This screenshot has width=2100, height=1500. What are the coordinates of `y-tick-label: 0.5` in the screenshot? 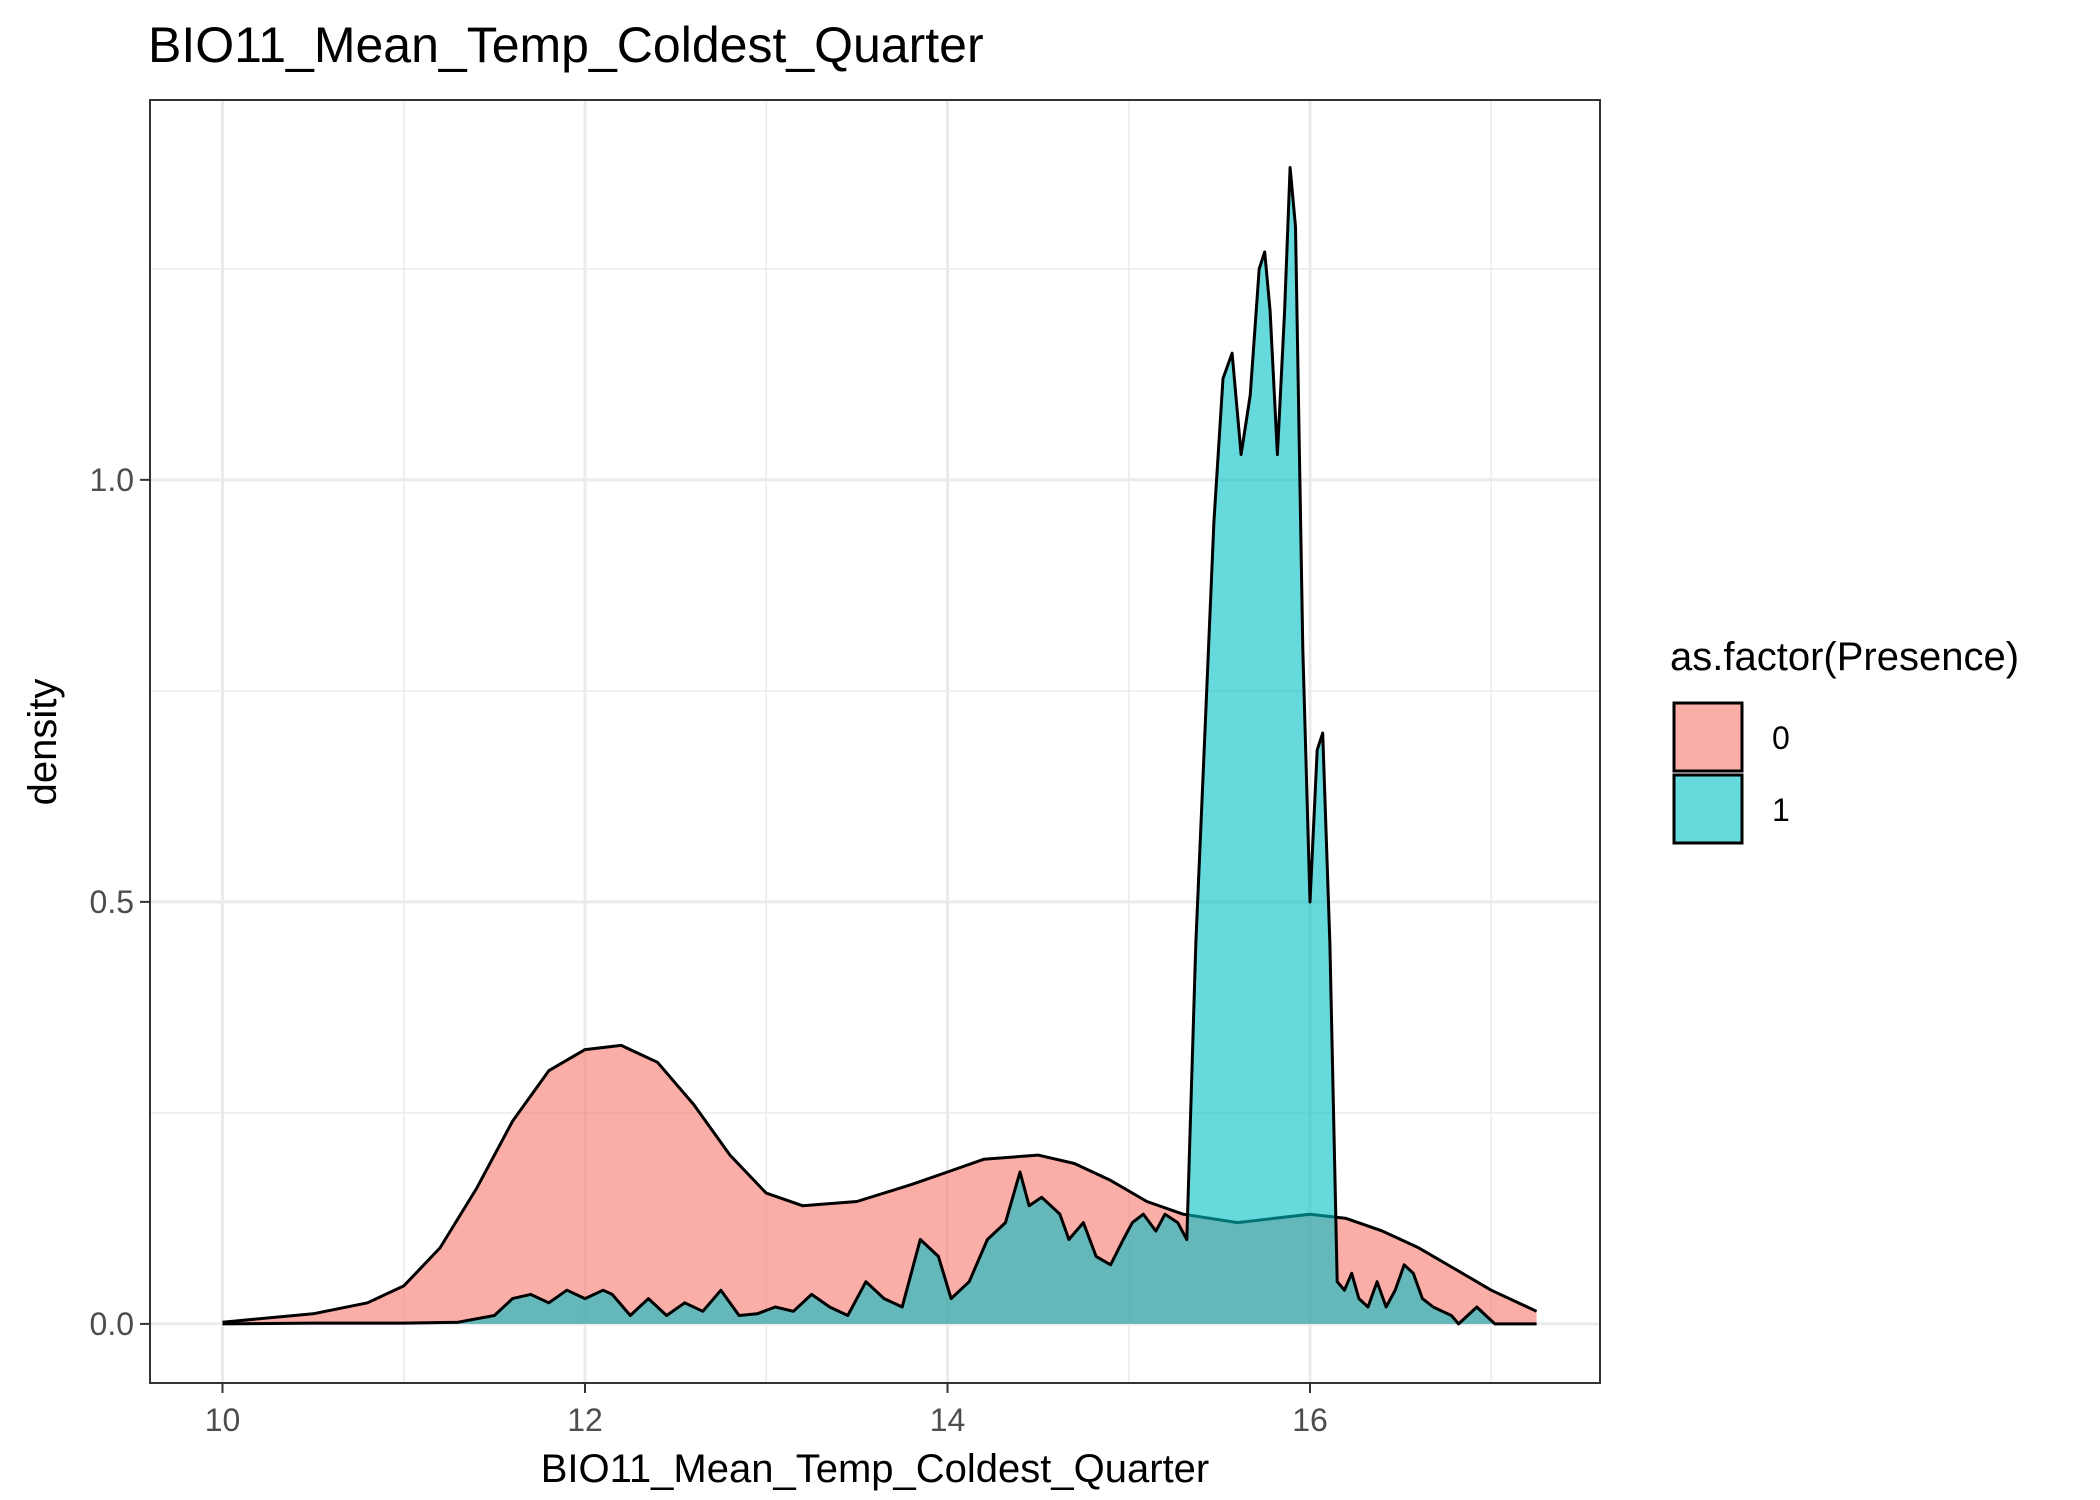 It's located at (112, 902).